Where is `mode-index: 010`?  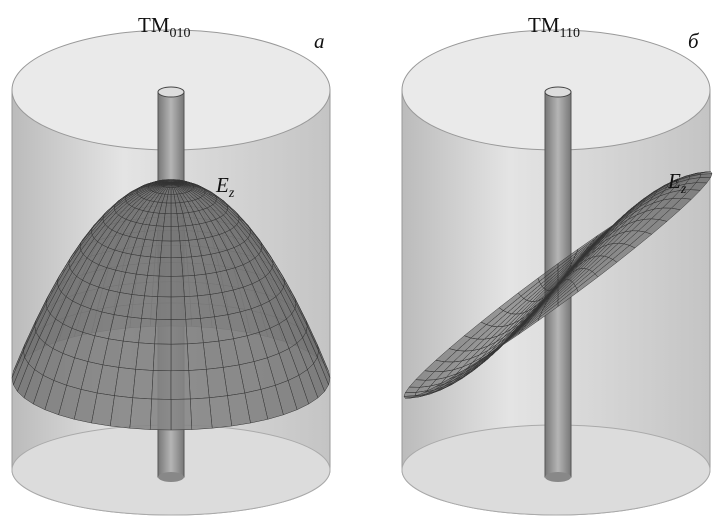
mode-index: 010 is located at coordinates (180, 33).